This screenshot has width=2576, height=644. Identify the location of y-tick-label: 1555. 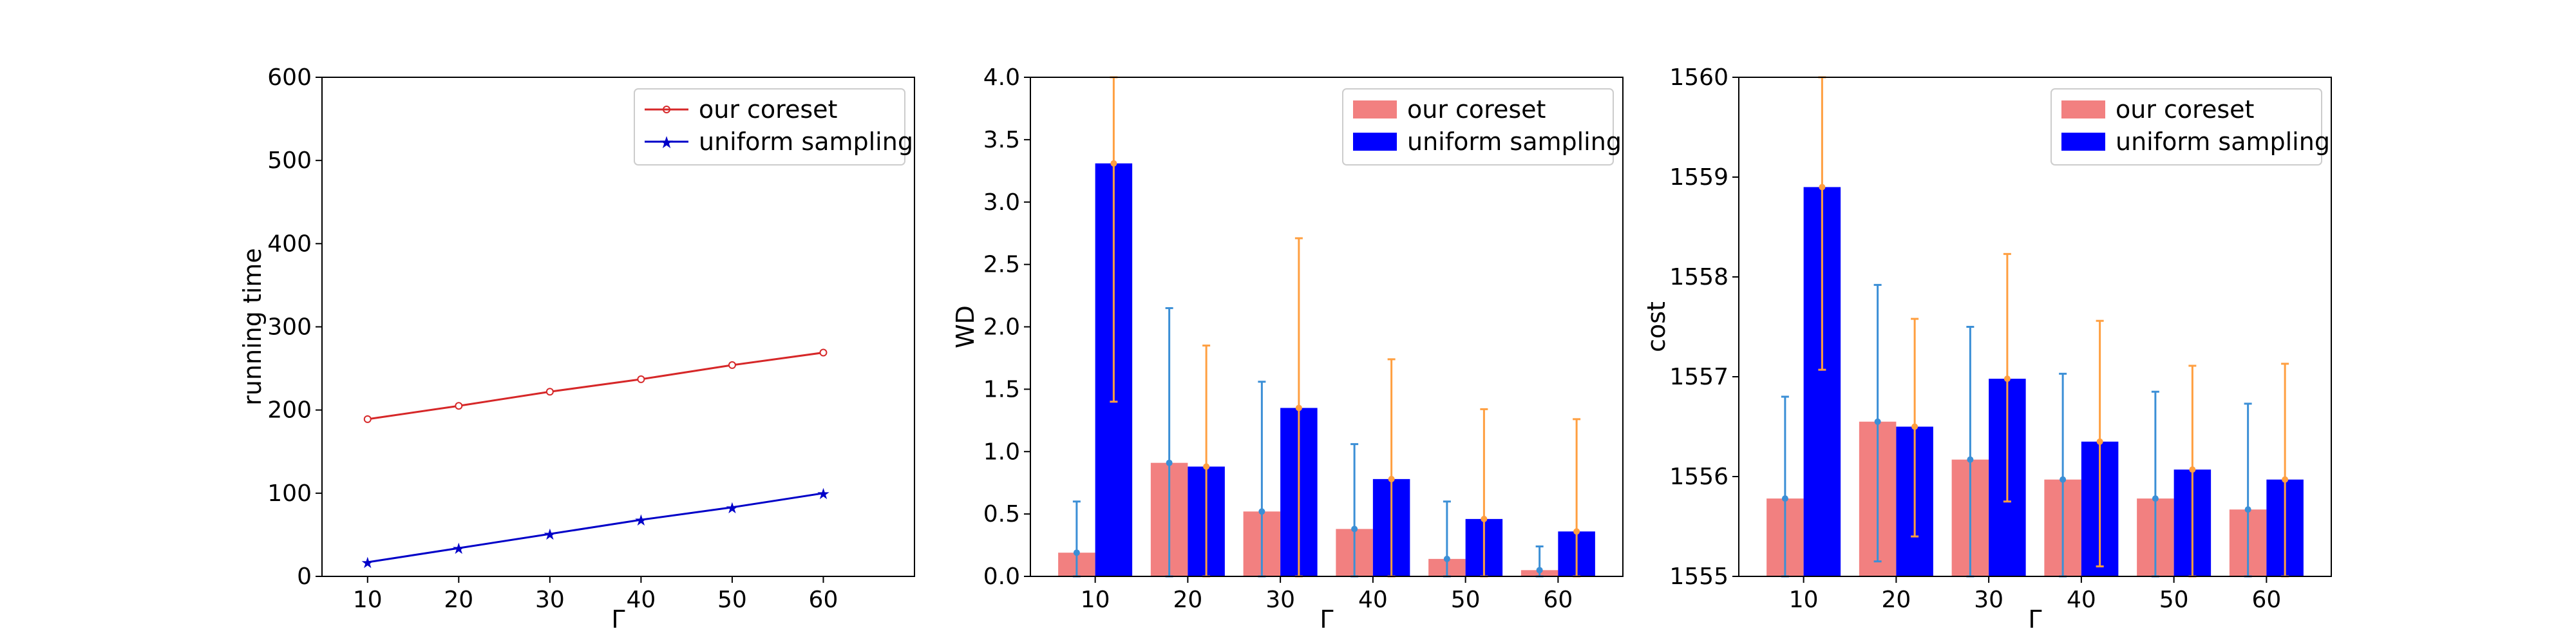
(1698, 577).